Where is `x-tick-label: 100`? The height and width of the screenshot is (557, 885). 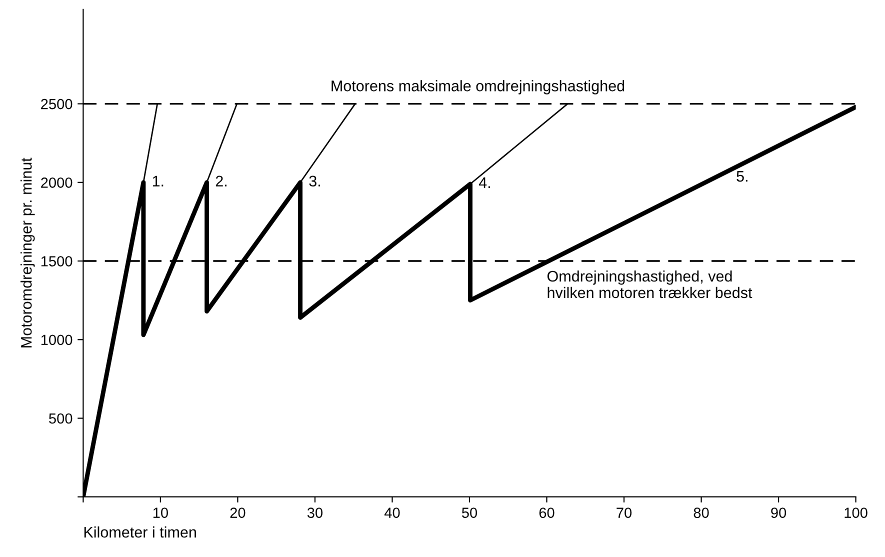
x-tick-label: 100 is located at coordinates (856, 513).